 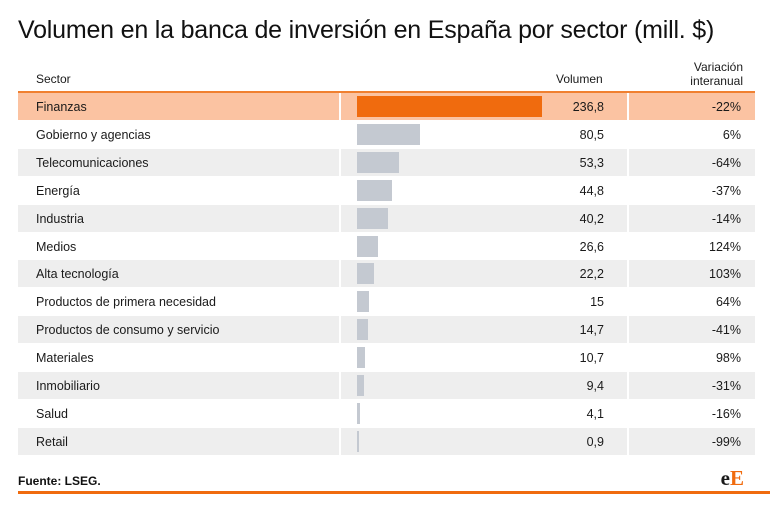 I want to click on brand-logo: eE, so click(x=732, y=478).